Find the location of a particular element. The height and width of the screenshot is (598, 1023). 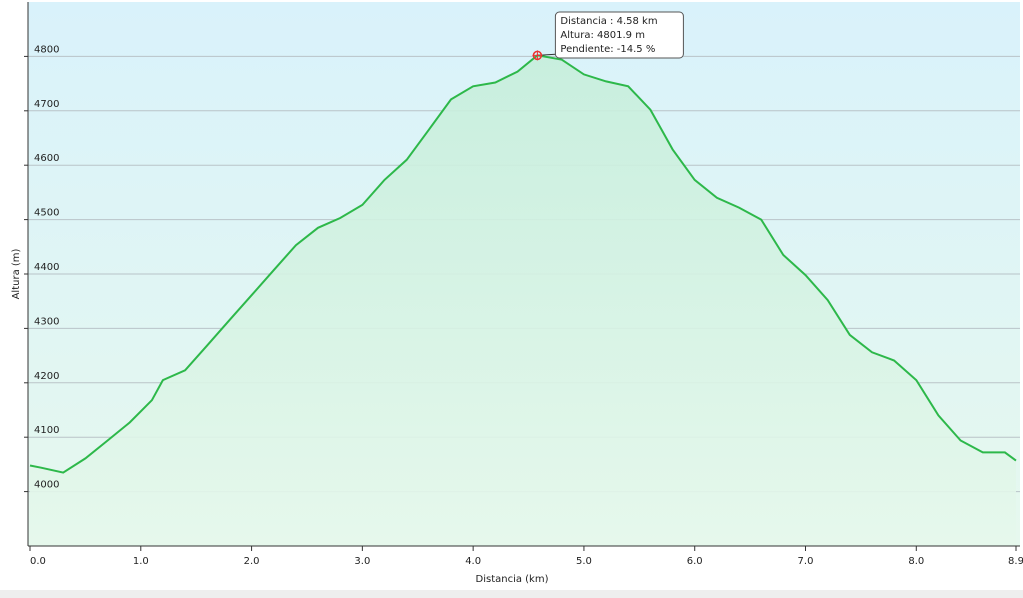

y-tick-label: 4800 is located at coordinates (46, 49).